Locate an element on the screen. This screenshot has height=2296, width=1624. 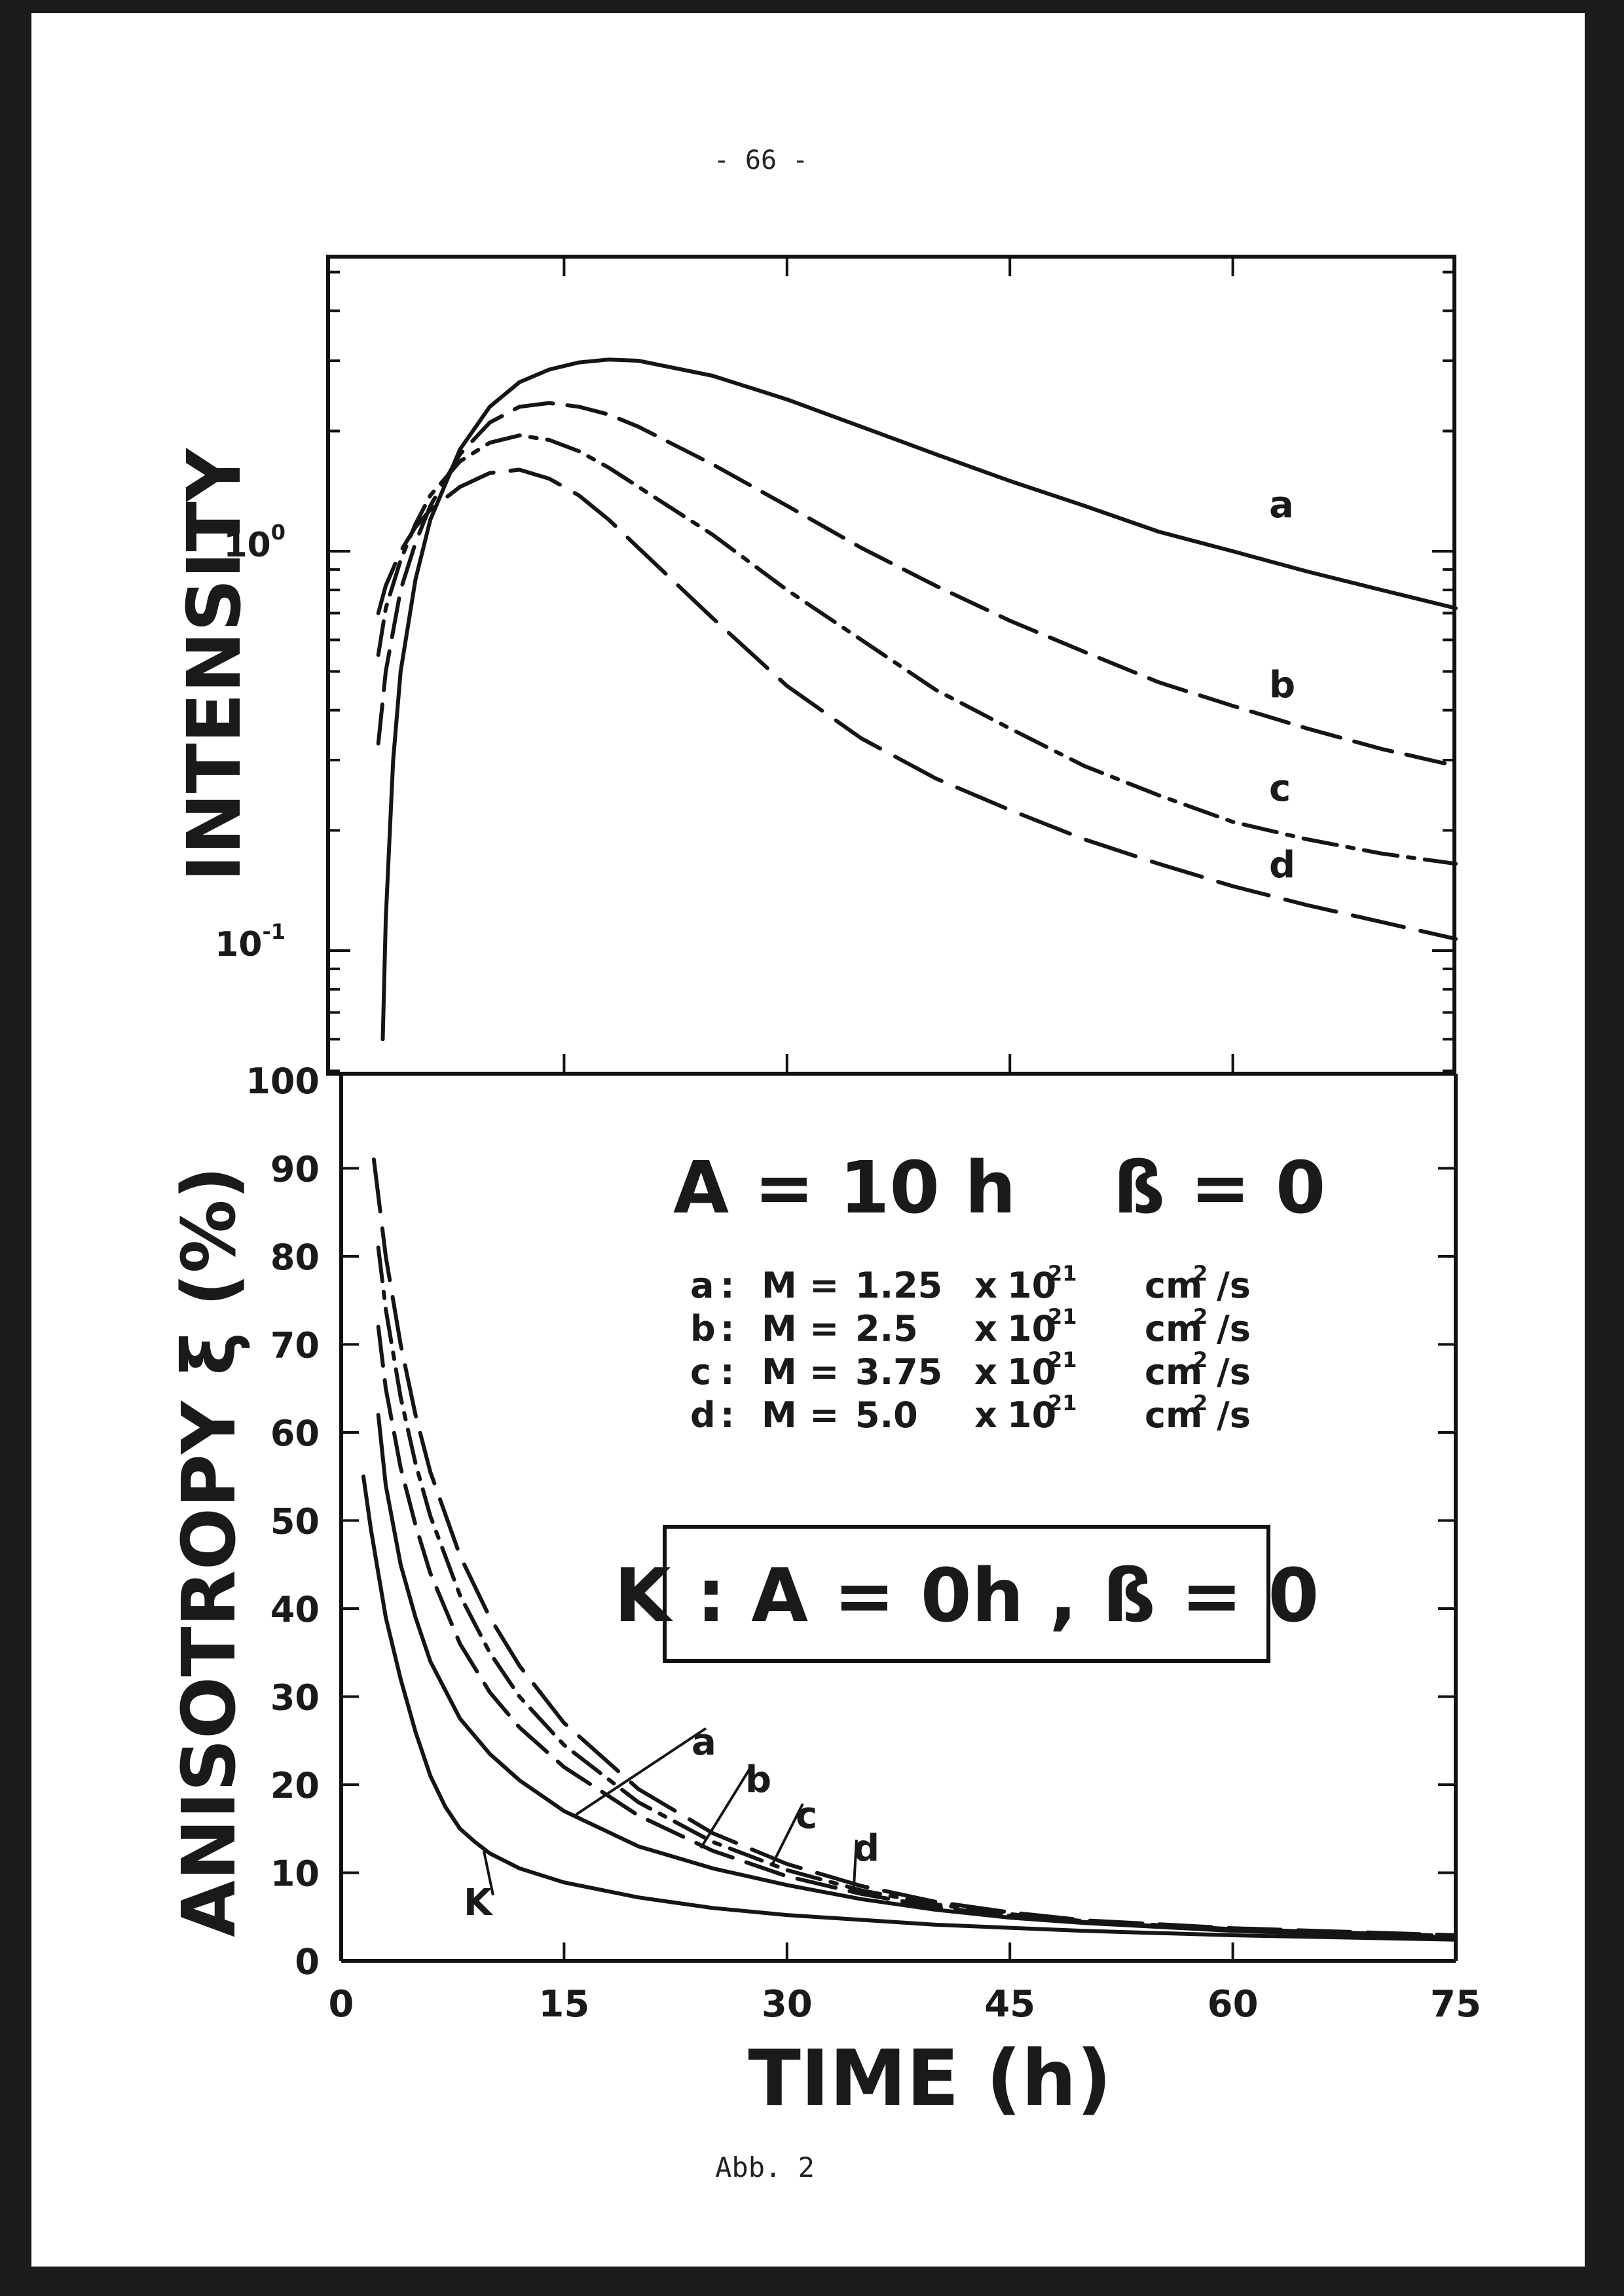
legend-row-a: a: M = 1.25 x 1021 cm2/s is located at coordinates (970, 1283).